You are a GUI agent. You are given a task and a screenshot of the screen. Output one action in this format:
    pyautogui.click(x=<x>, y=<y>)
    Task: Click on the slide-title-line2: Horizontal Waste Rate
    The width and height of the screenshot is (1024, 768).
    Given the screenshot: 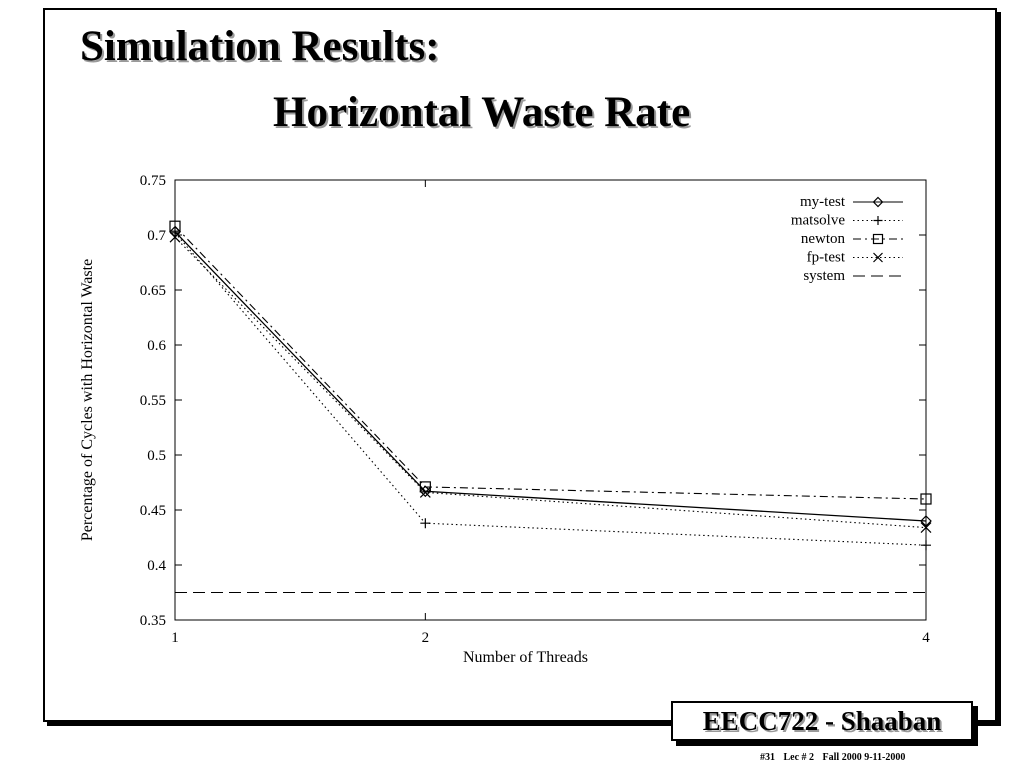 What is the action you would take?
    pyautogui.click(x=482, y=112)
    